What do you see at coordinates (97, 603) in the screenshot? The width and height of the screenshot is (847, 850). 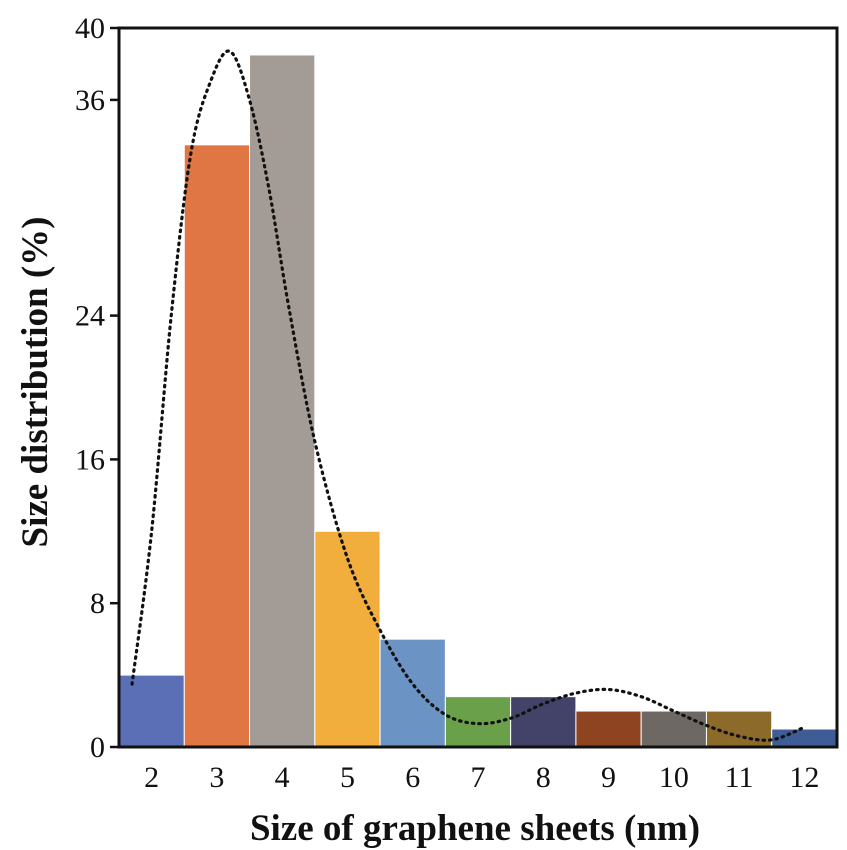 I see `y-tick-label-8: 8` at bounding box center [97, 603].